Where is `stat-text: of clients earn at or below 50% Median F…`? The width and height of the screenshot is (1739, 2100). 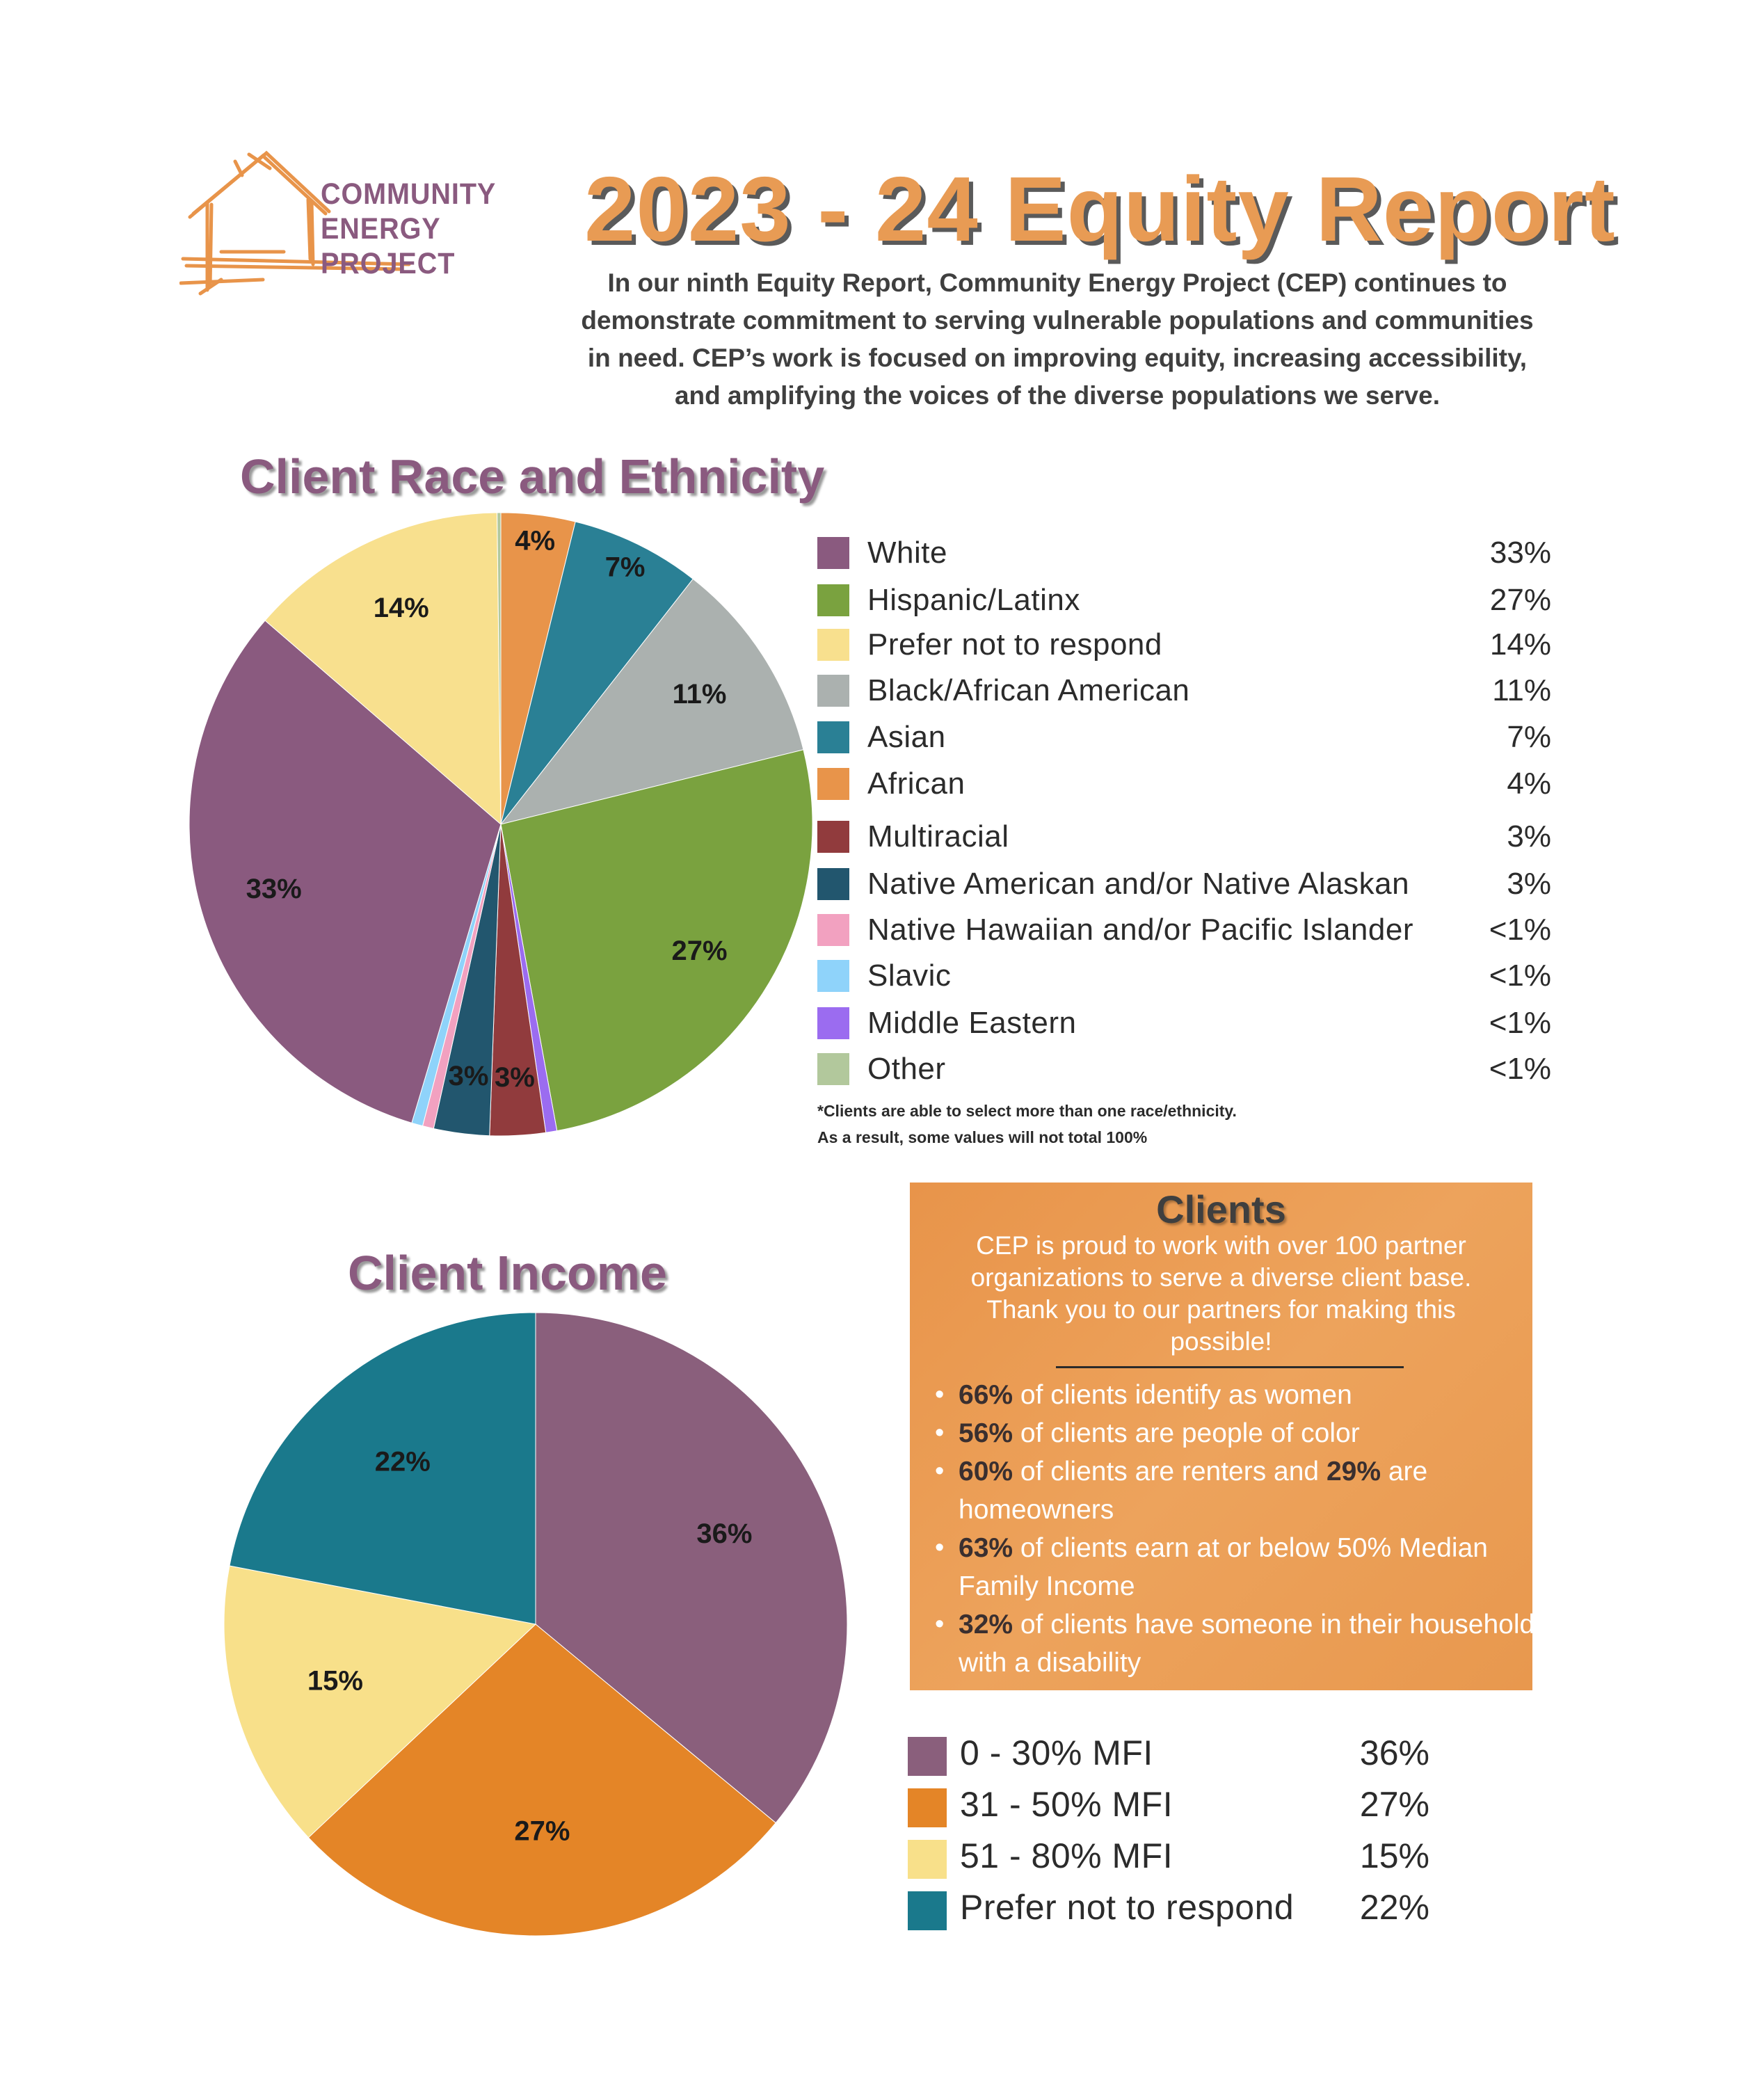
stat-text: of clients earn at or below 50% Median F… is located at coordinates (1223, 1567).